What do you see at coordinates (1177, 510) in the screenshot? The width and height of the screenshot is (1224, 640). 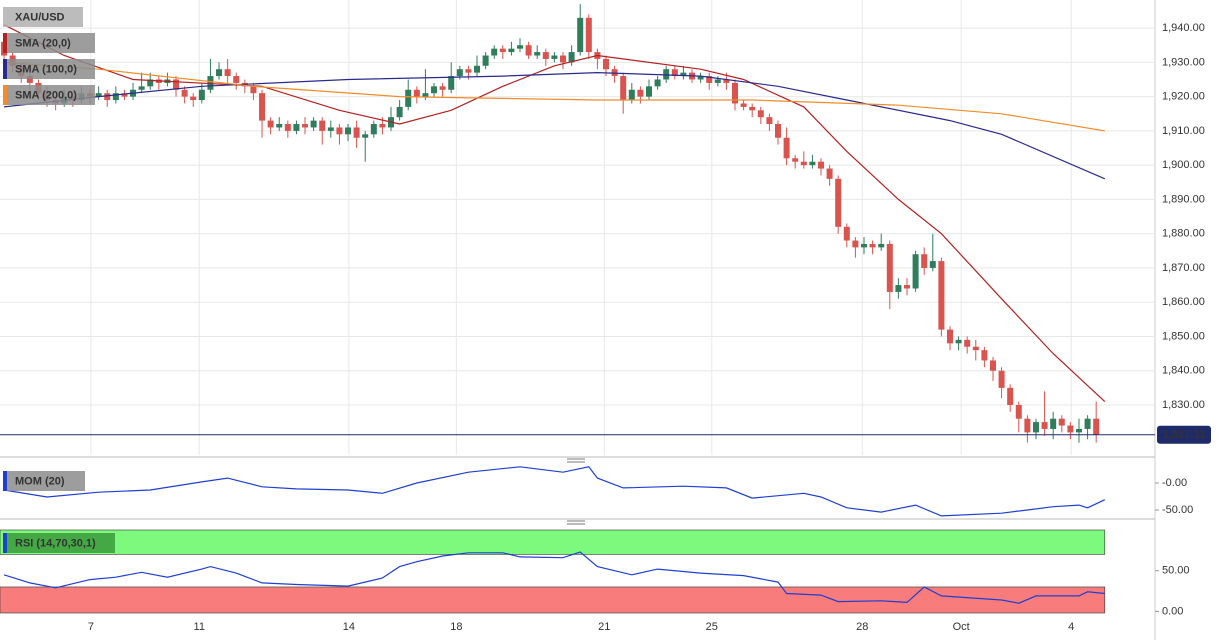 I see `y-tick-label: -50.00` at bounding box center [1177, 510].